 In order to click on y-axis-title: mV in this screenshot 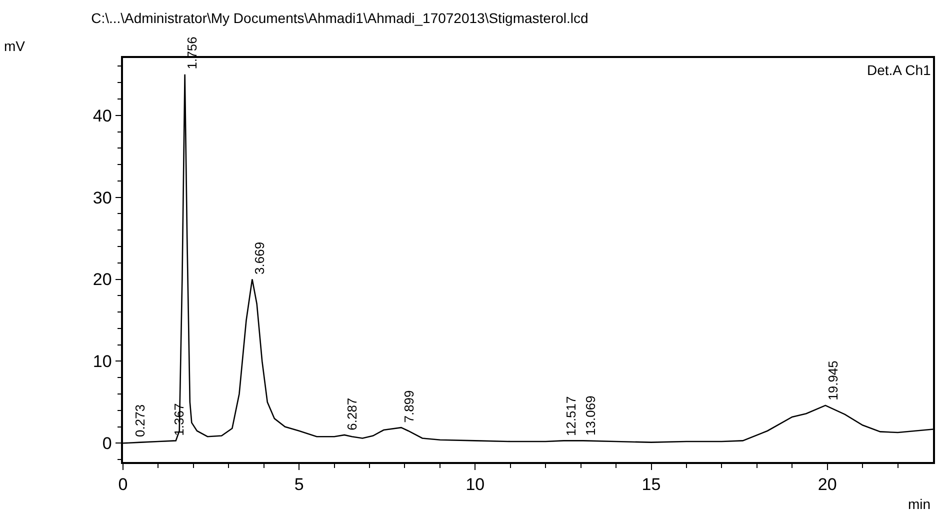, I will do `click(15, 46)`.